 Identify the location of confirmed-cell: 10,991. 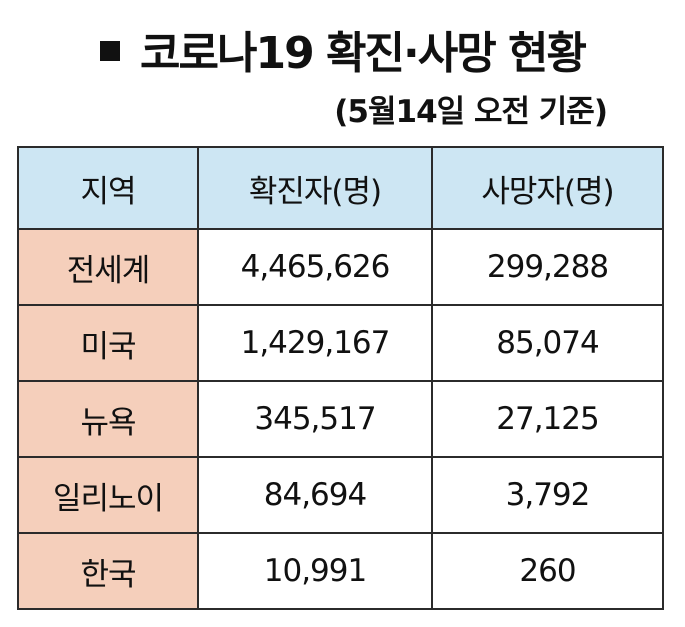
(315, 571).